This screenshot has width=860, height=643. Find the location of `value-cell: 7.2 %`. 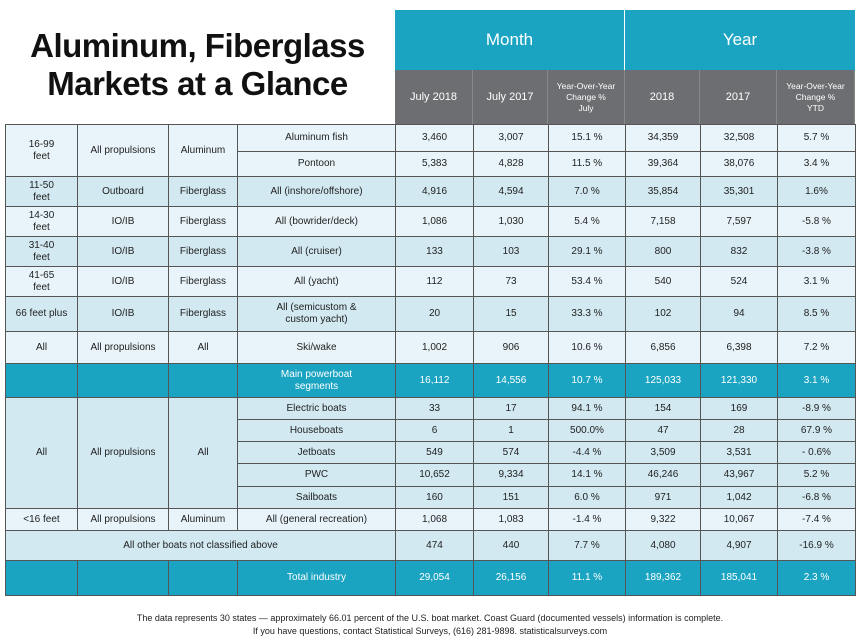

value-cell: 7.2 % is located at coordinates (816, 347).